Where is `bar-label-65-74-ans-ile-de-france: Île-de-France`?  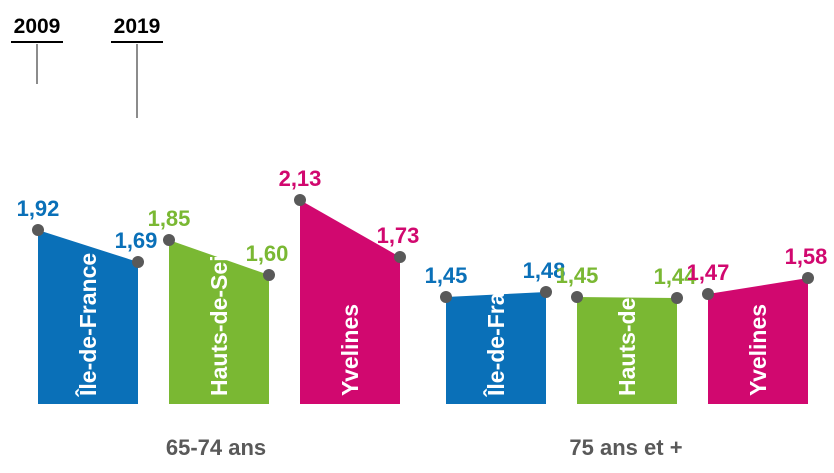 bar-label-65-74-ans-ile-de-france: Île-de-France is located at coordinates (87, 325).